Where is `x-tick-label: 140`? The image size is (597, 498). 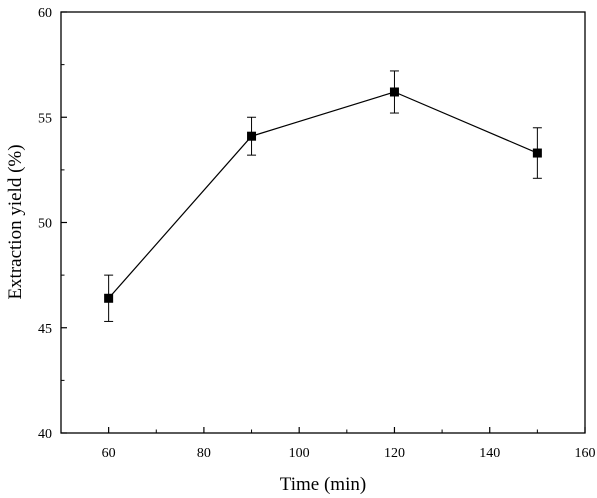
x-tick-label: 140 is located at coordinates (489, 453).